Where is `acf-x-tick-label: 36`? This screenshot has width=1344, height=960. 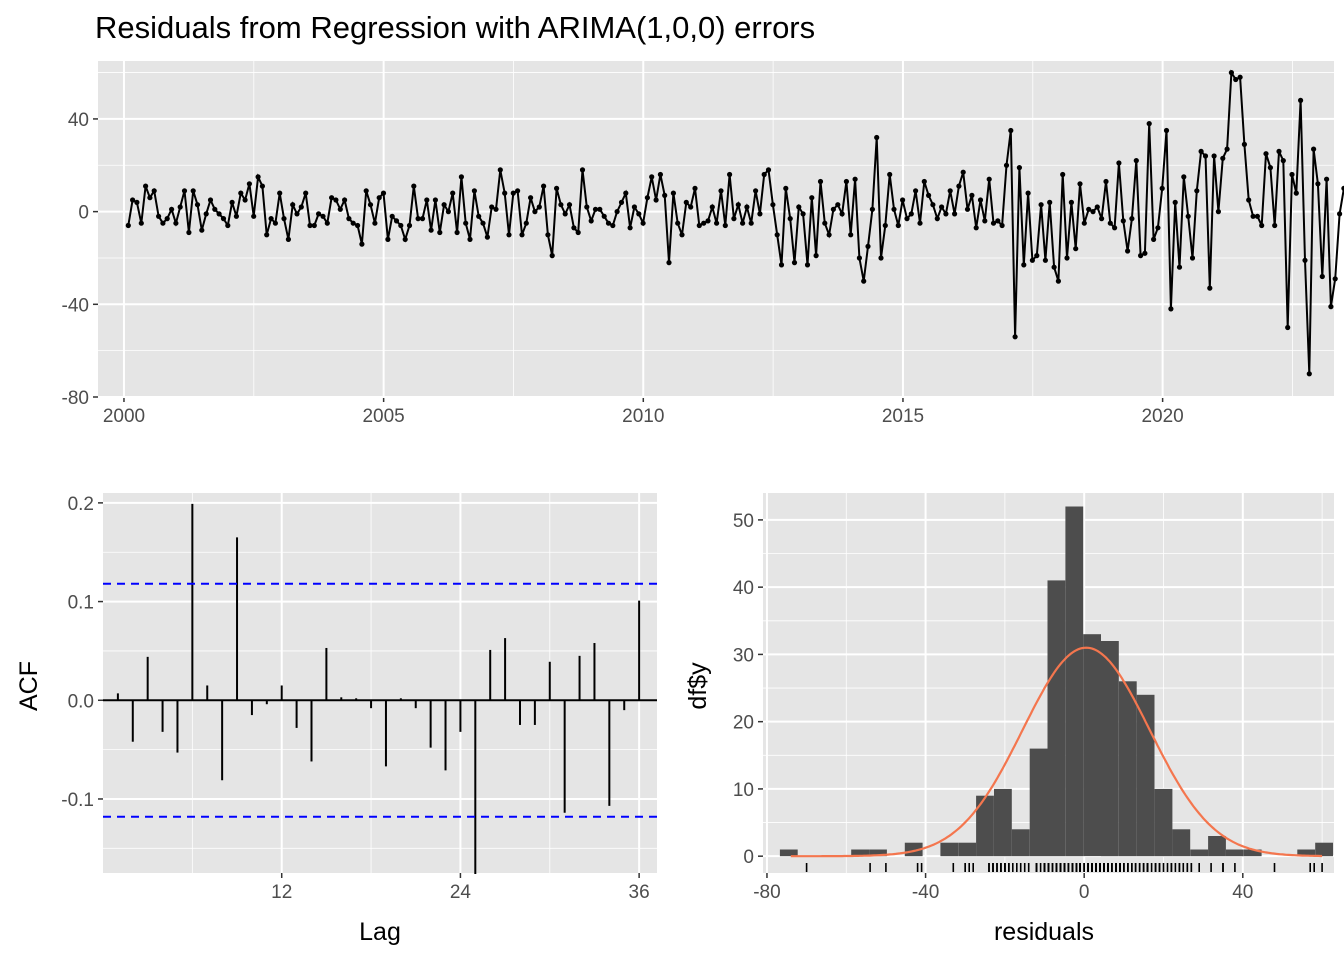 acf-x-tick-label: 36 is located at coordinates (639, 892).